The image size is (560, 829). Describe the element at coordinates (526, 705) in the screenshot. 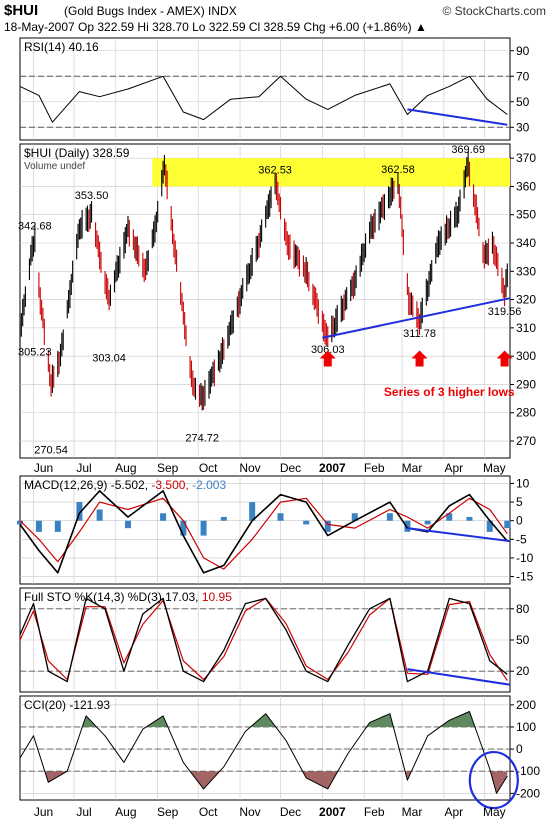

I see `cci-ytick-label: 200` at that location.